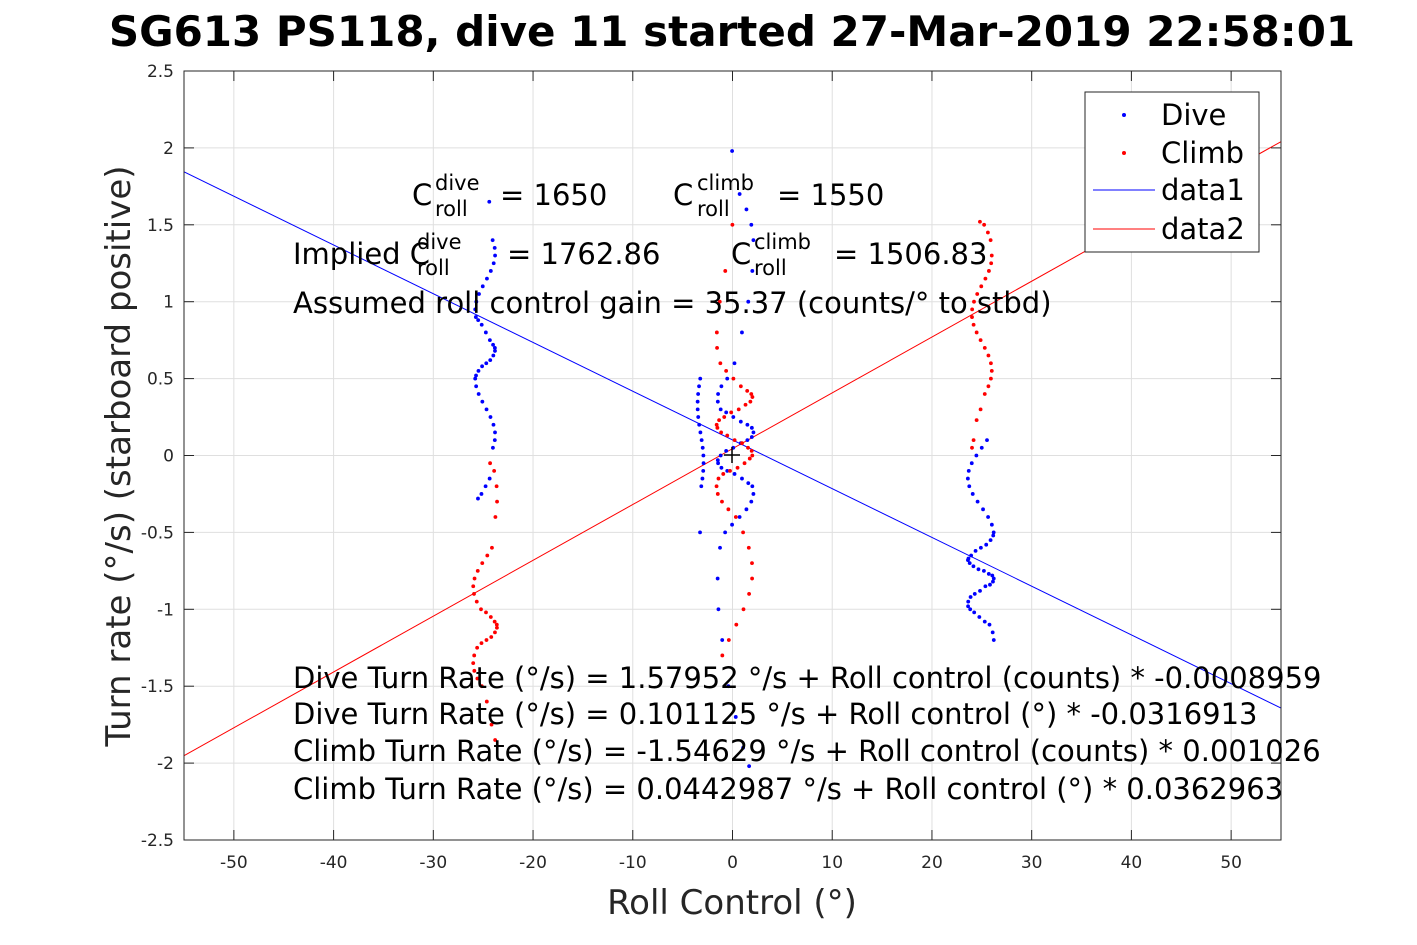 Image resolution: width=1417 pixels, height=945 pixels. I want to click on c-climb-sup: climb, so click(725, 183).